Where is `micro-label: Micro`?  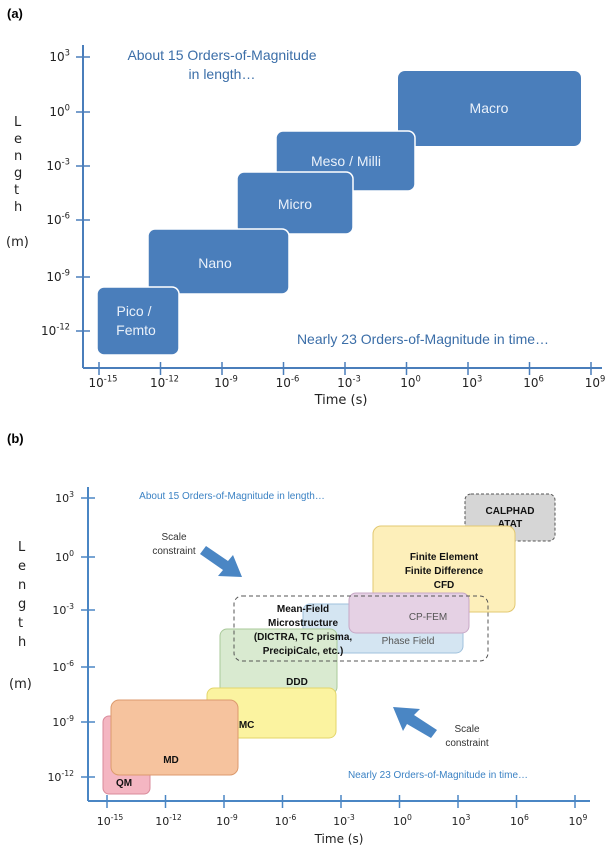 micro-label: Micro is located at coordinates (295, 204).